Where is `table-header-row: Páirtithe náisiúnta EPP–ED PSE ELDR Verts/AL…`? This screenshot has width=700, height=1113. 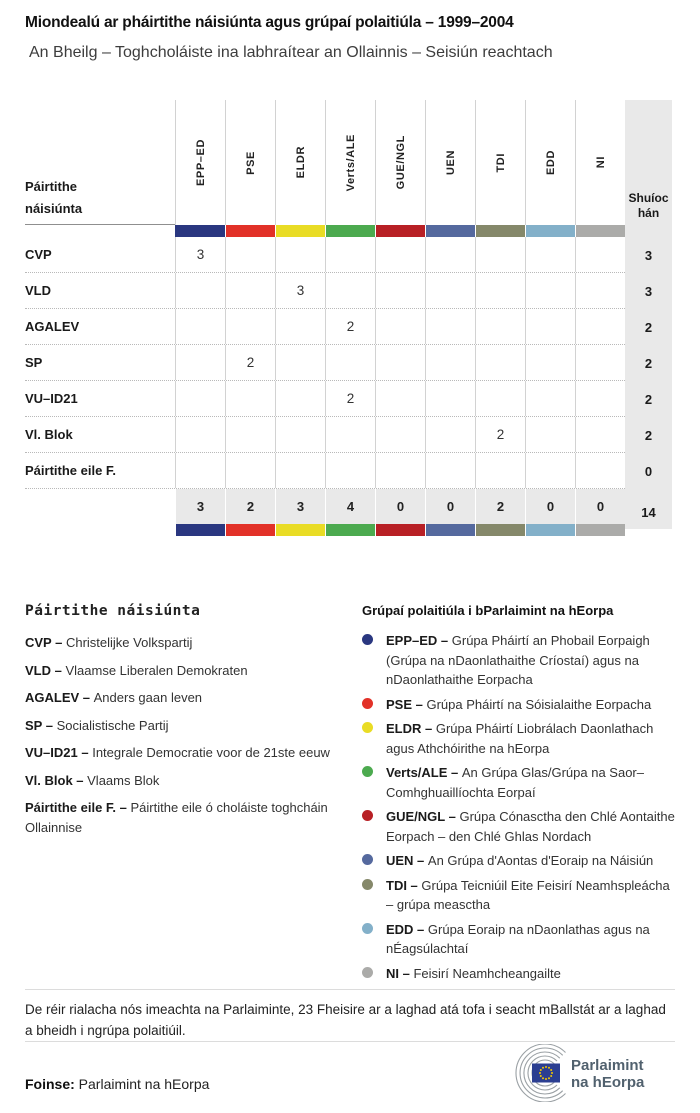
table-header-row: Páirtithe náisiúnta EPP–ED PSE ELDR Verts/AL… is located at coordinates (348, 162).